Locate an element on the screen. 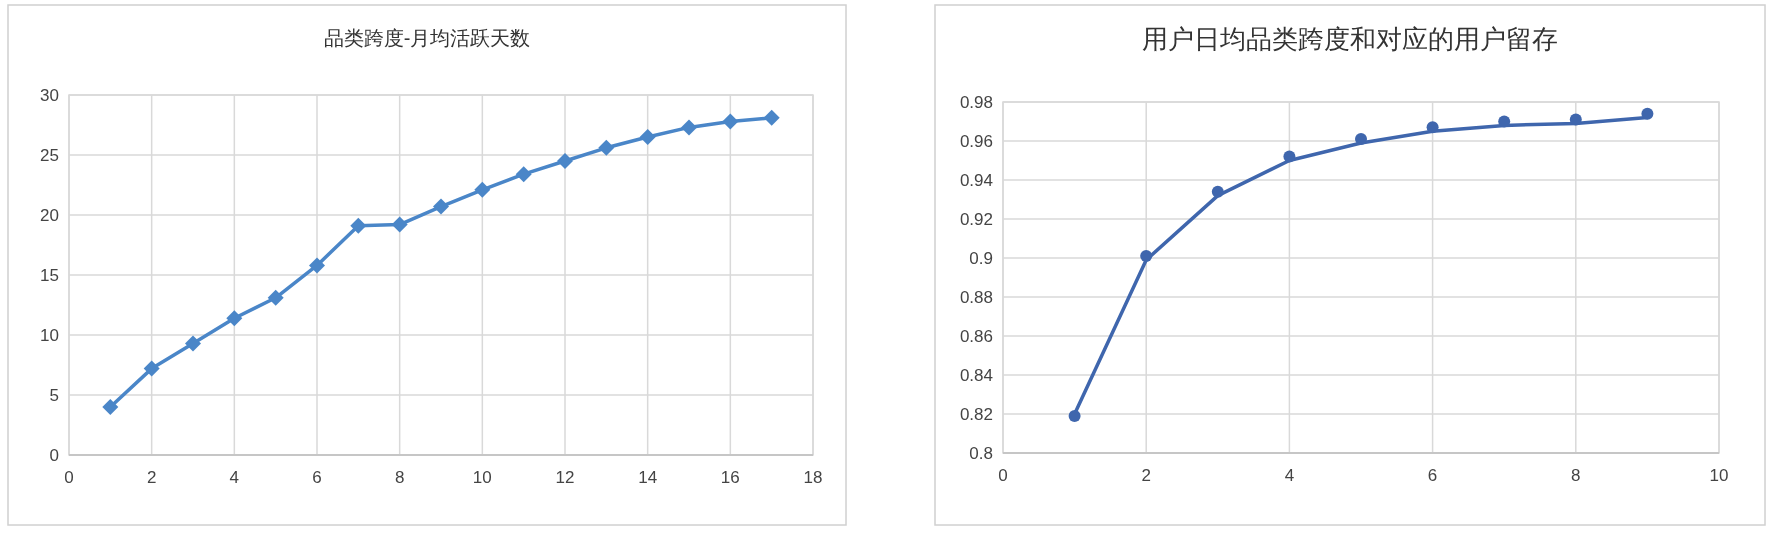 The width and height of the screenshot is (1770, 534). y-tick-label: 0.84 is located at coordinates (976, 375).